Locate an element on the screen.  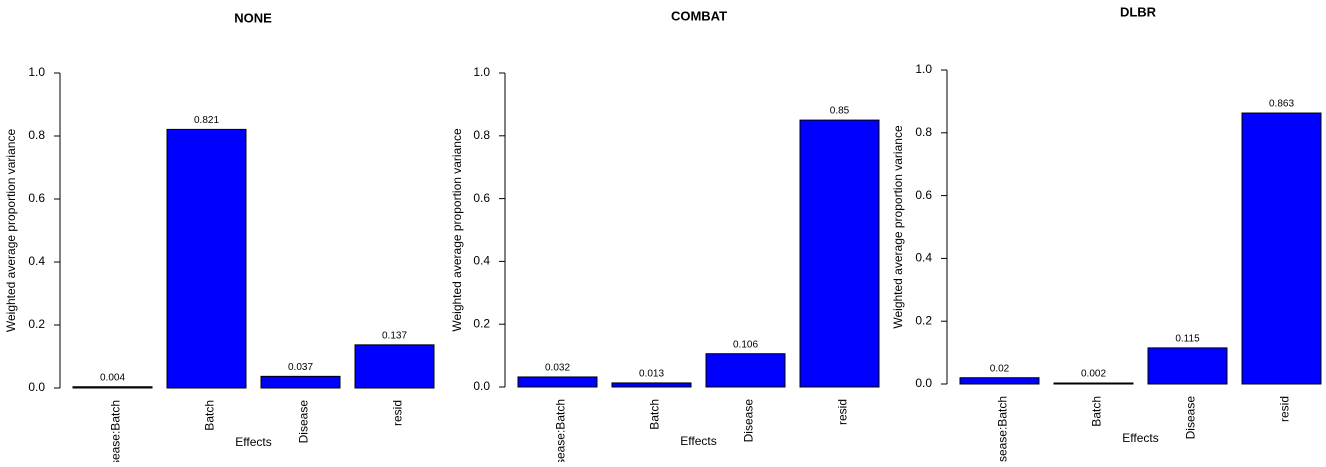
bar-value-label: 0.821 is located at coordinates (206, 120).